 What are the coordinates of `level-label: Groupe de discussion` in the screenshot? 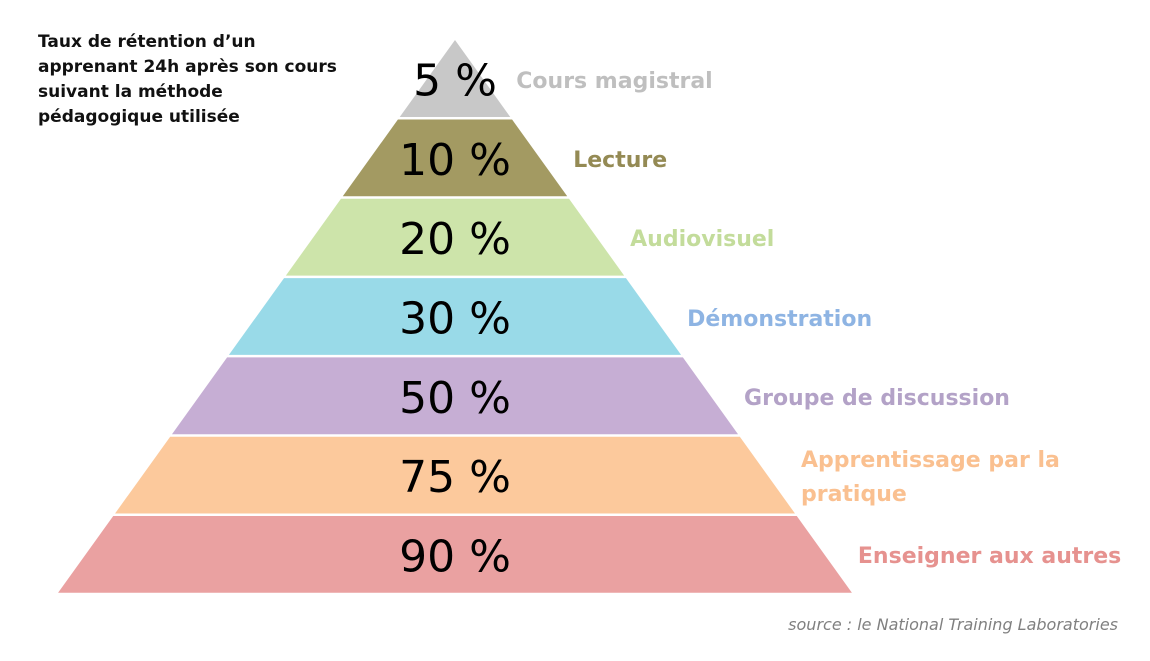 It's located at (877, 398).